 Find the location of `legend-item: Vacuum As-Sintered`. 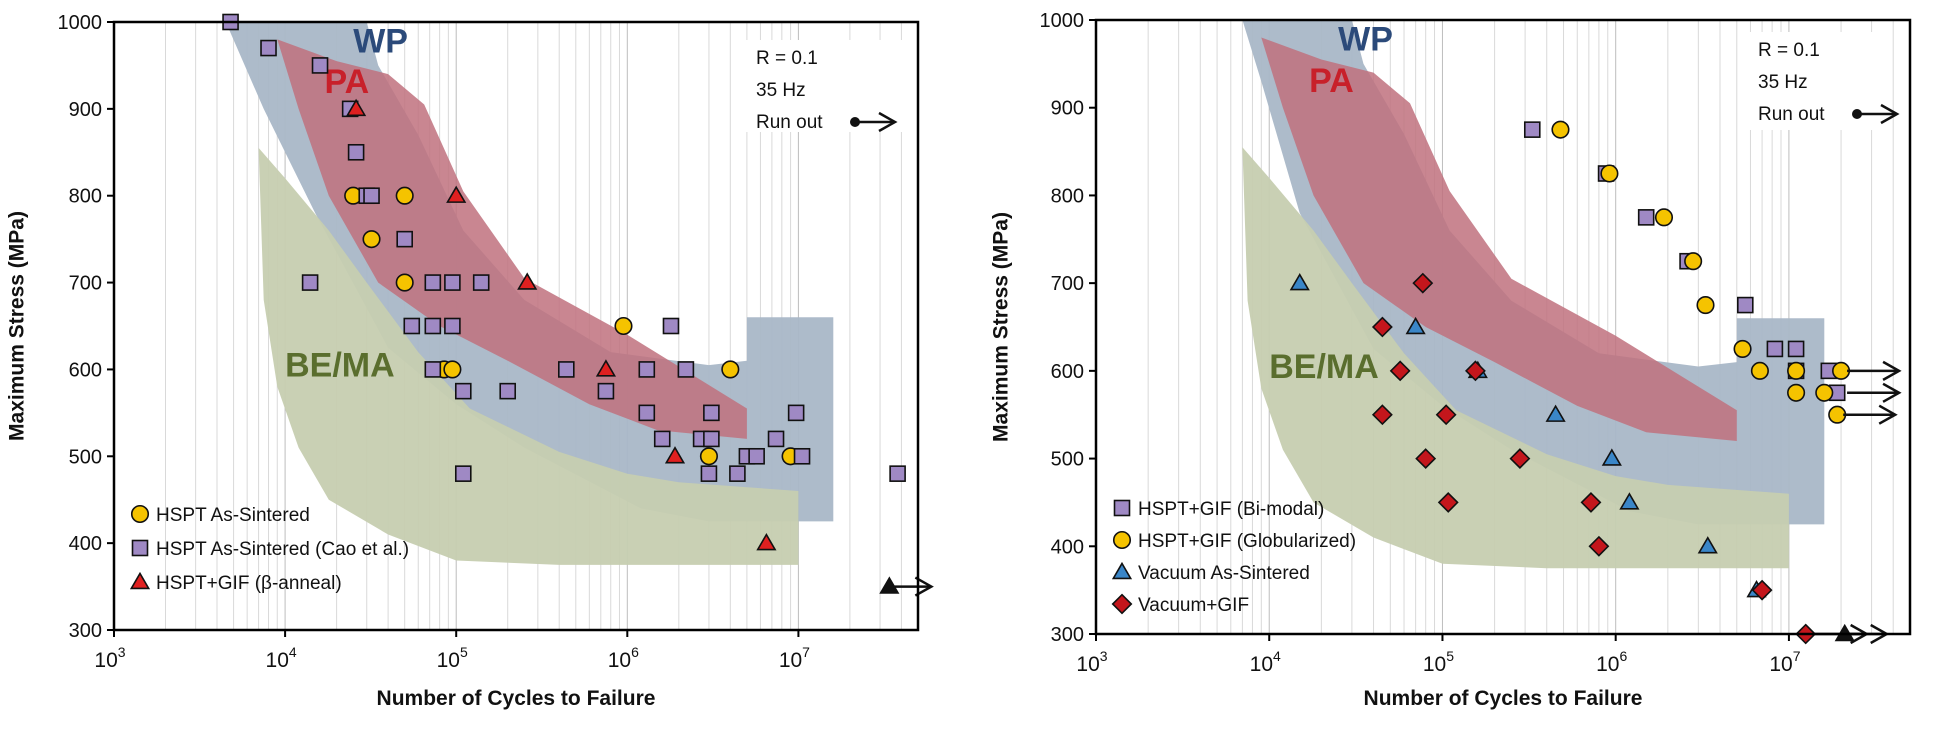

legend-item: Vacuum As-Sintered is located at coordinates (1210, 572).